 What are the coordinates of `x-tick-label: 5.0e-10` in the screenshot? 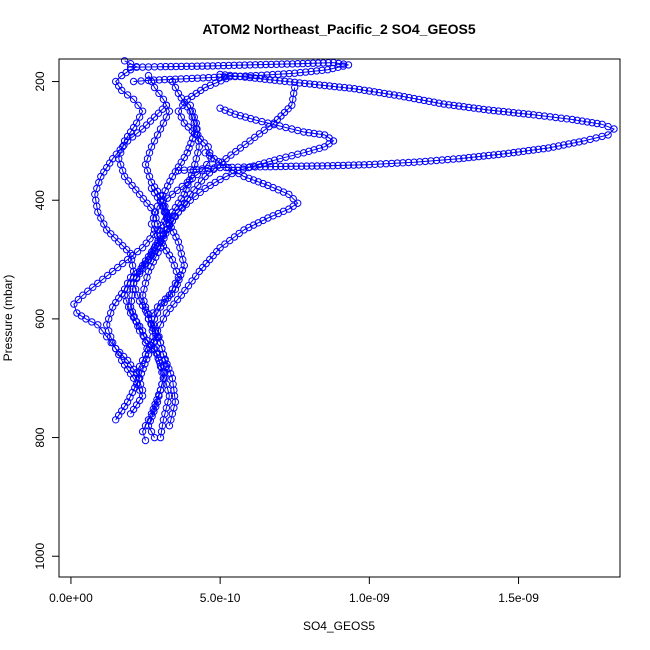 It's located at (220, 598).